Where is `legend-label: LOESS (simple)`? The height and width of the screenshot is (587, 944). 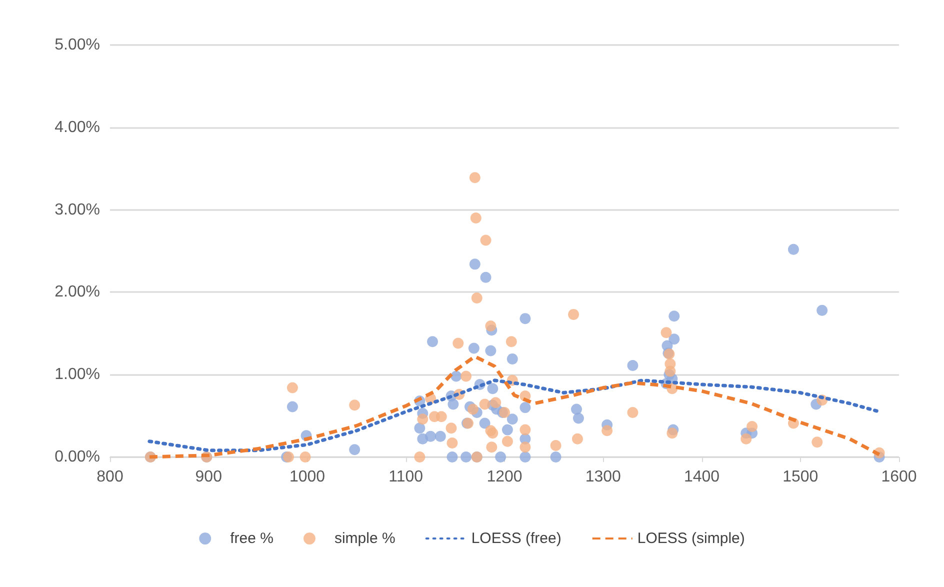 legend-label: LOESS (simple) is located at coordinates (691, 538).